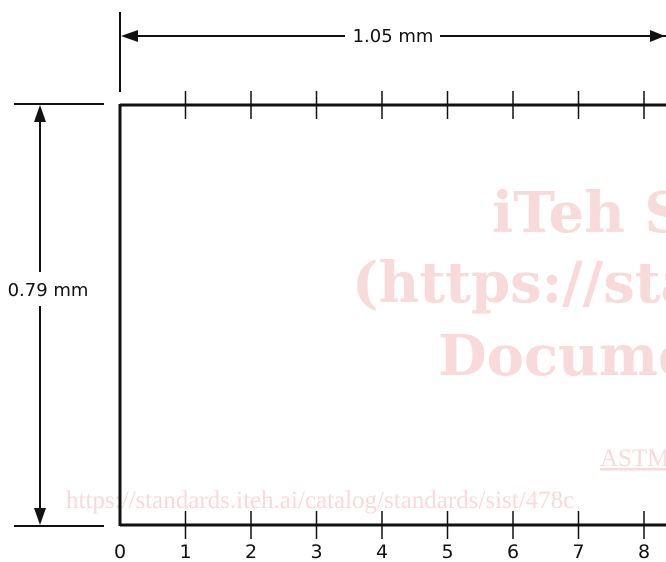 This screenshot has width=666, height=562. Describe the element at coordinates (129, 36) in the screenshot. I see `arrowhead-left` at that location.